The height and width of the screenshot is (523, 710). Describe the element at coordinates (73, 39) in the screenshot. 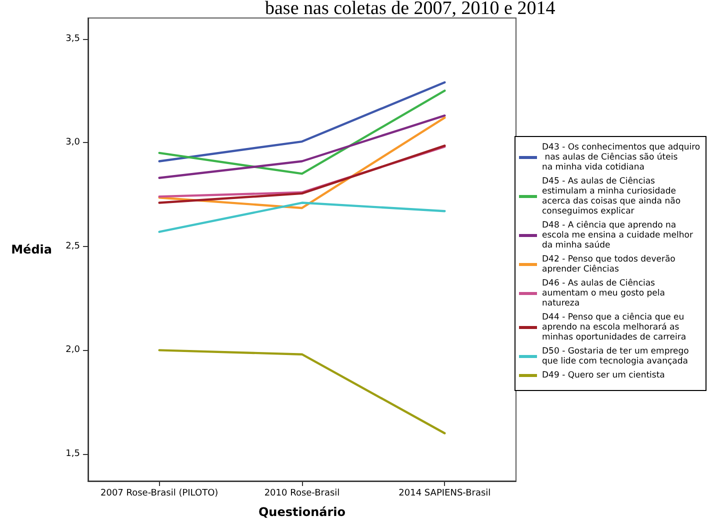

I see `y-tick-label: 3,5` at that location.